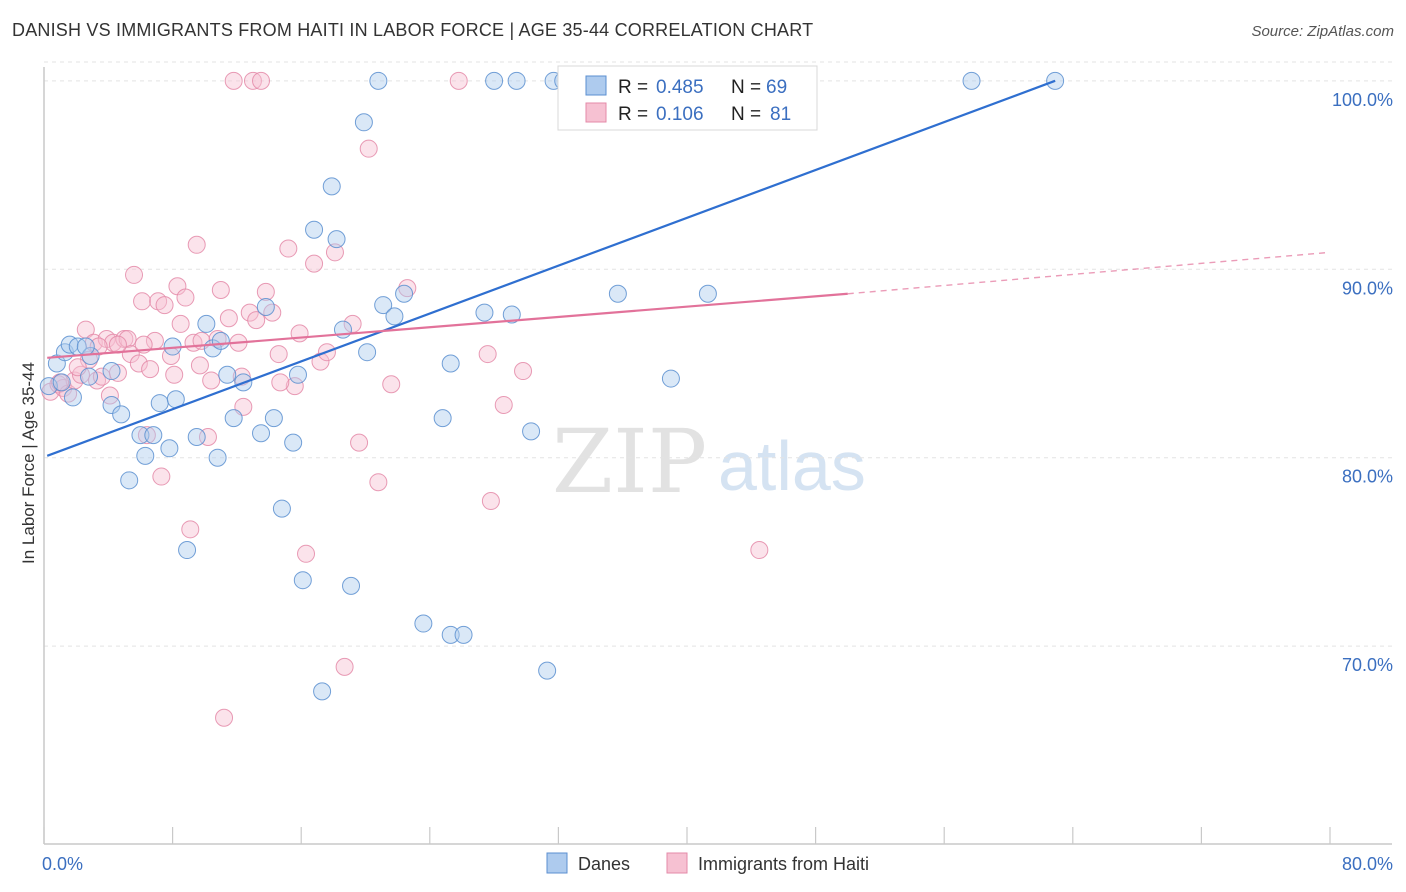 The width and height of the screenshot is (1406, 892). I want to click on y-axis-title: In Labor Force | Age 35-44, so click(28, 463).